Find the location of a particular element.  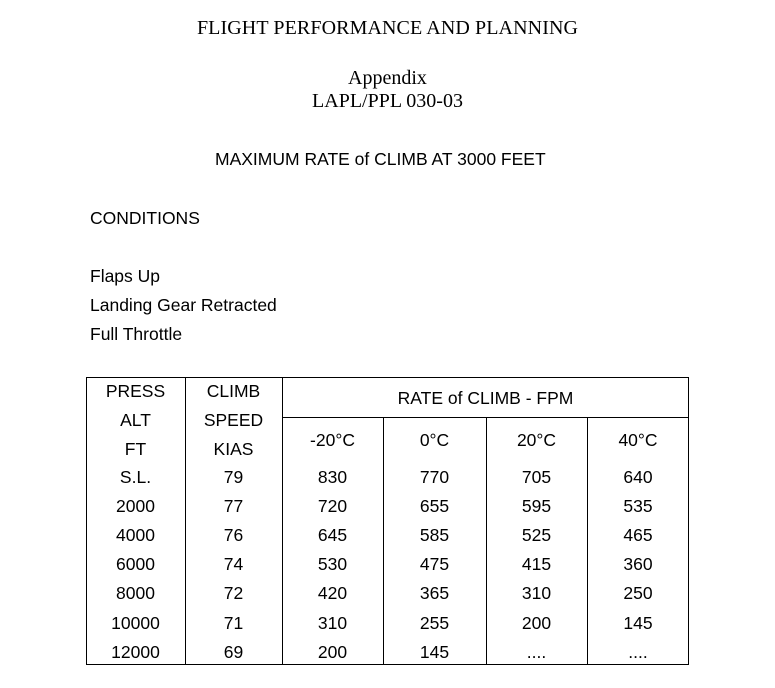

header-temp-0: 0°C is located at coordinates (434, 440).